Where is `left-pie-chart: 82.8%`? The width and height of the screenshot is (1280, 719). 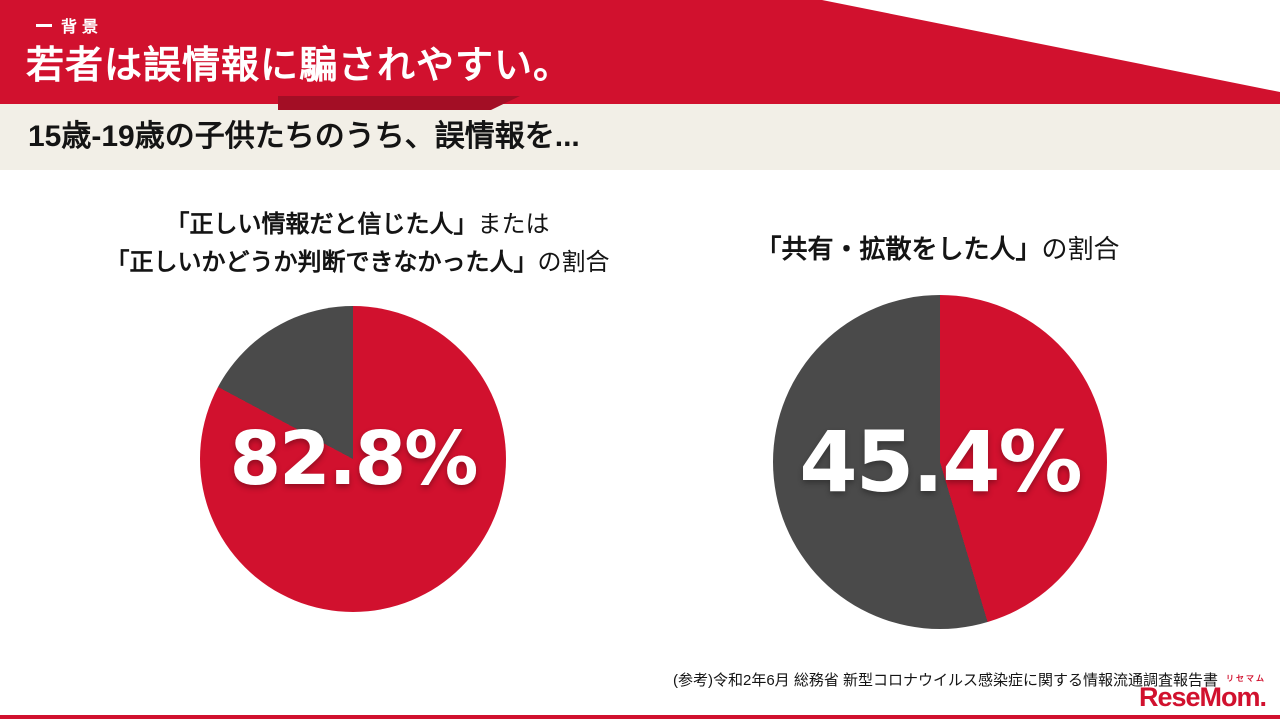
left-pie-chart: 82.8% is located at coordinates (353, 459).